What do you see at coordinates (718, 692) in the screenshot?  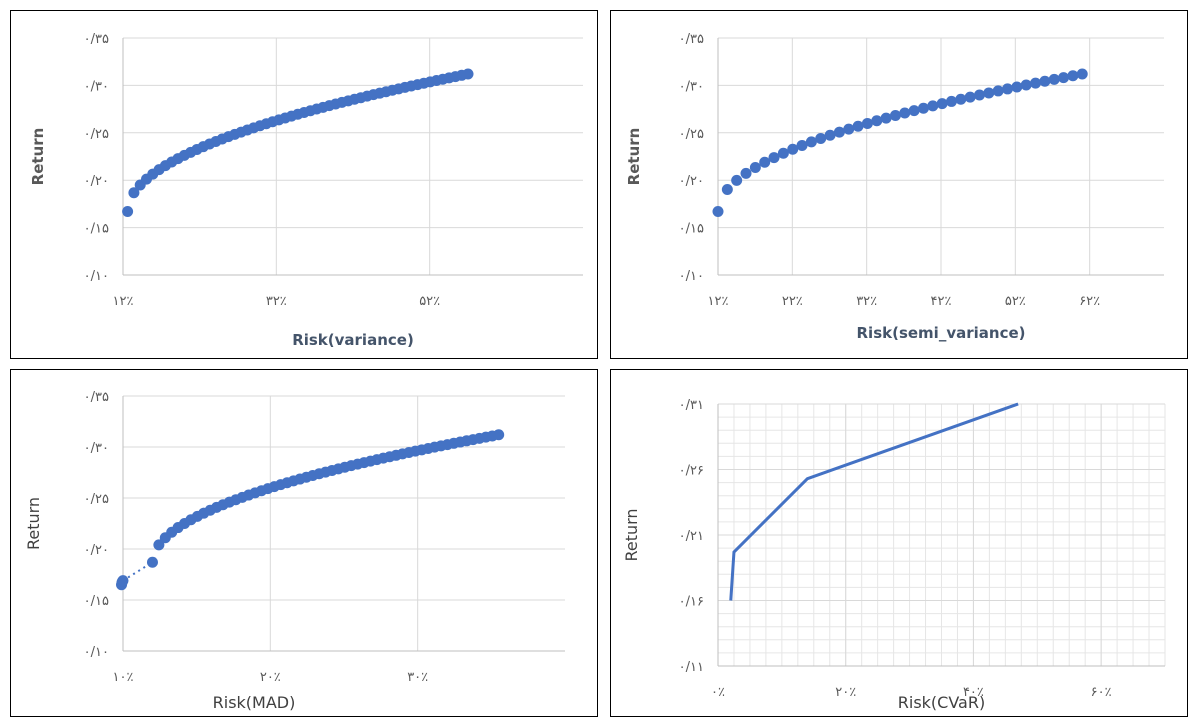 I see `x-tick-label: ۰٪` at bounding box center [718, 692].